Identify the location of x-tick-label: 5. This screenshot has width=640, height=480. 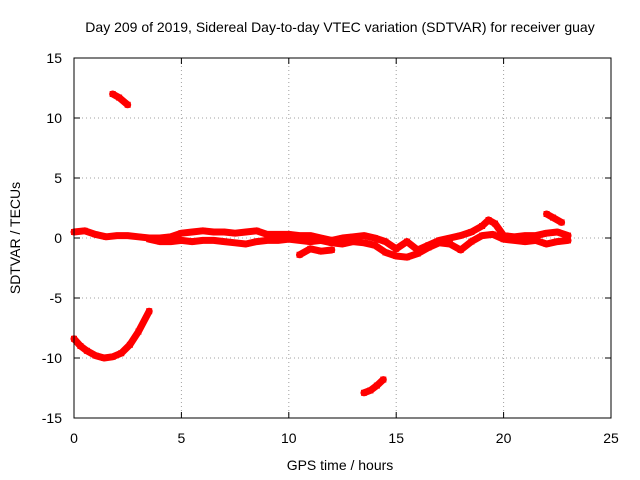
(182, 438).